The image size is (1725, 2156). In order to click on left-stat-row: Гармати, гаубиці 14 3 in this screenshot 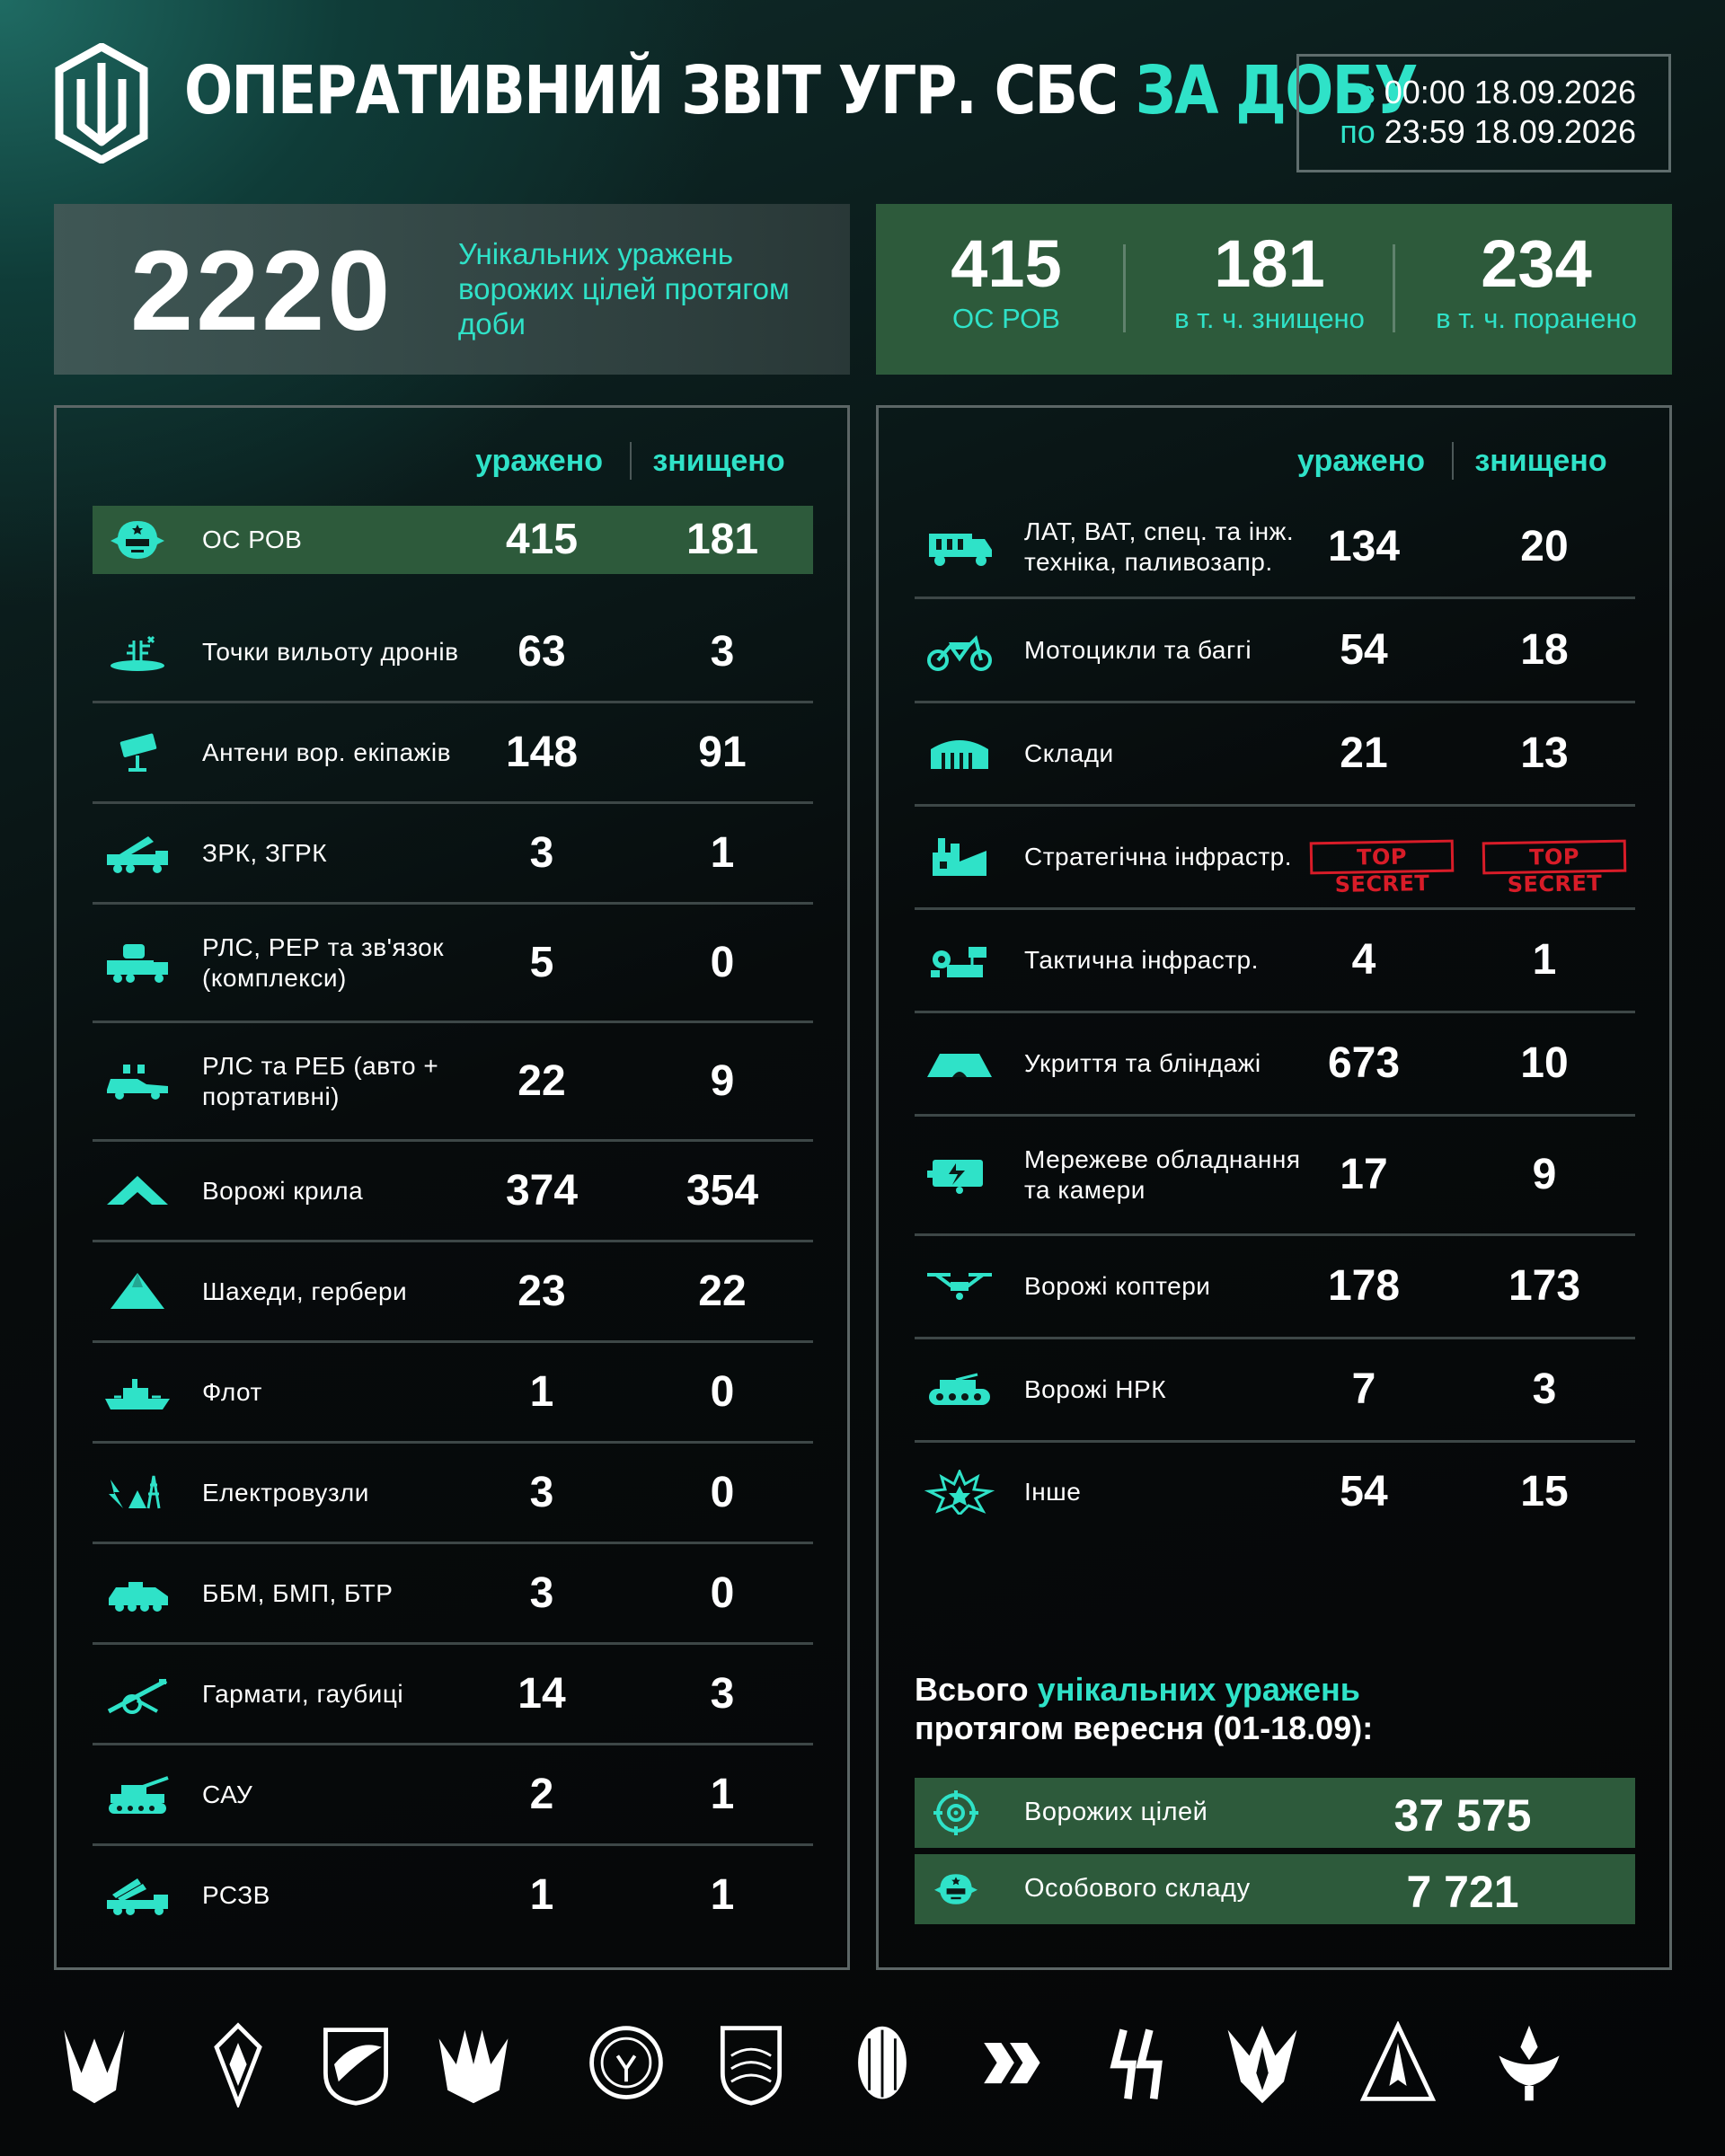, I will do `click(453, 1695)`.